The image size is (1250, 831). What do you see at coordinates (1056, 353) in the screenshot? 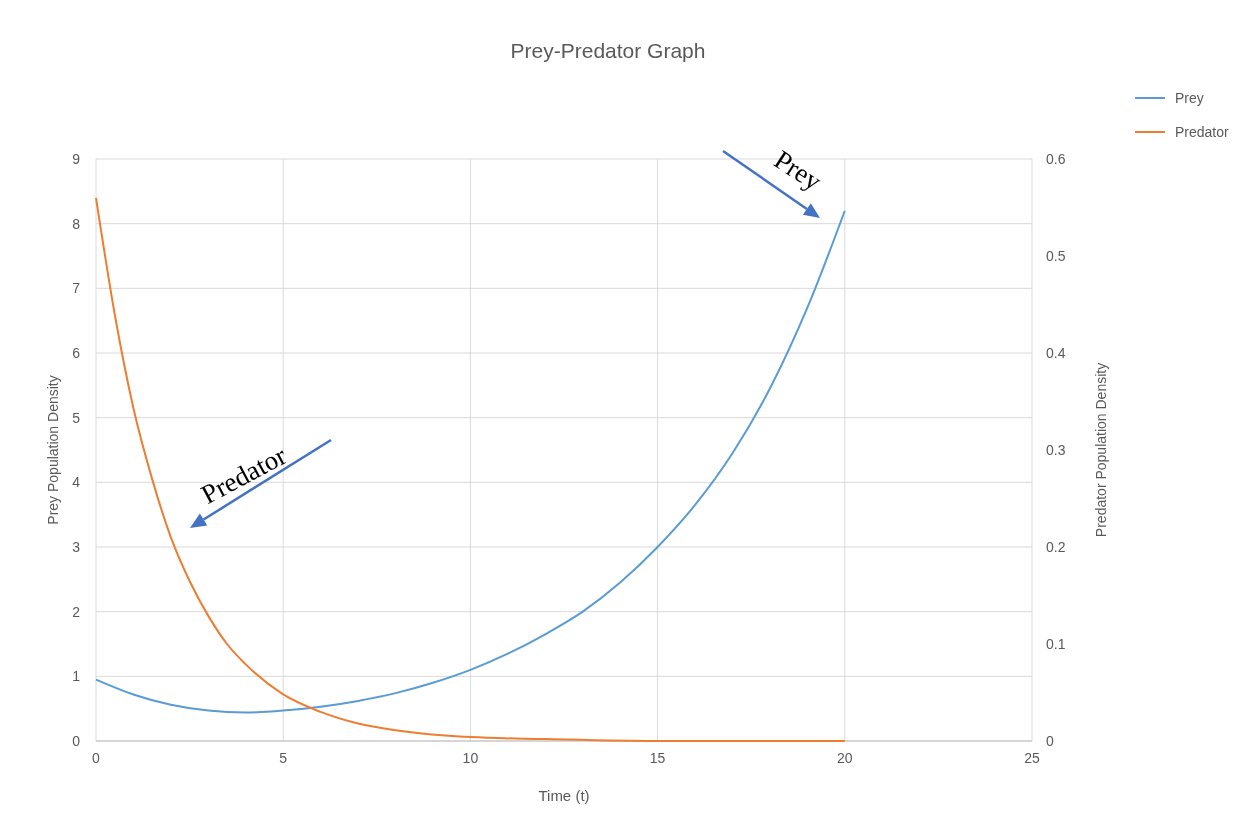
I see `y2-tick-label: 0.4` at bounding box center [1056, 353].